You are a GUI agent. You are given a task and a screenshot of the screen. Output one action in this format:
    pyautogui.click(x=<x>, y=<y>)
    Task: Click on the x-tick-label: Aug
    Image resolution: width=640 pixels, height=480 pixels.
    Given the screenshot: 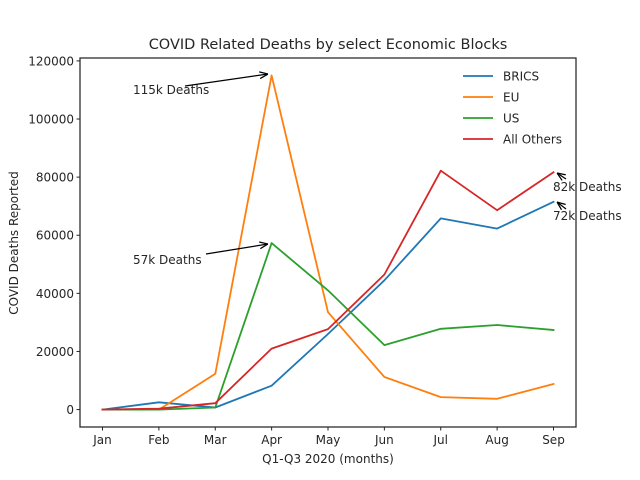 What is the action you would take?
    pyautogui.click(x=496, y=440)
    